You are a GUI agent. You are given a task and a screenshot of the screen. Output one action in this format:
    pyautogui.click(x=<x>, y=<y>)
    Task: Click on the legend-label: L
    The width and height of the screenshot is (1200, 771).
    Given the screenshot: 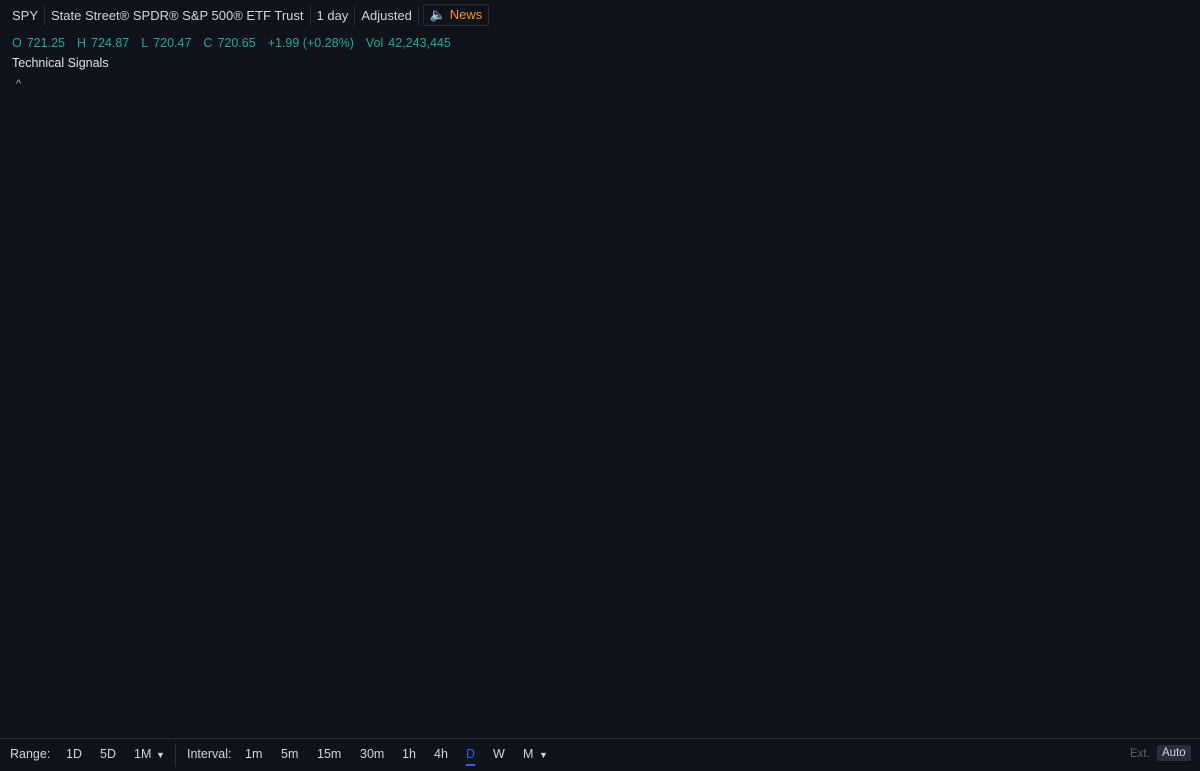 What is the action you would take?
    pyautogui.click(x=145, y=43)
    